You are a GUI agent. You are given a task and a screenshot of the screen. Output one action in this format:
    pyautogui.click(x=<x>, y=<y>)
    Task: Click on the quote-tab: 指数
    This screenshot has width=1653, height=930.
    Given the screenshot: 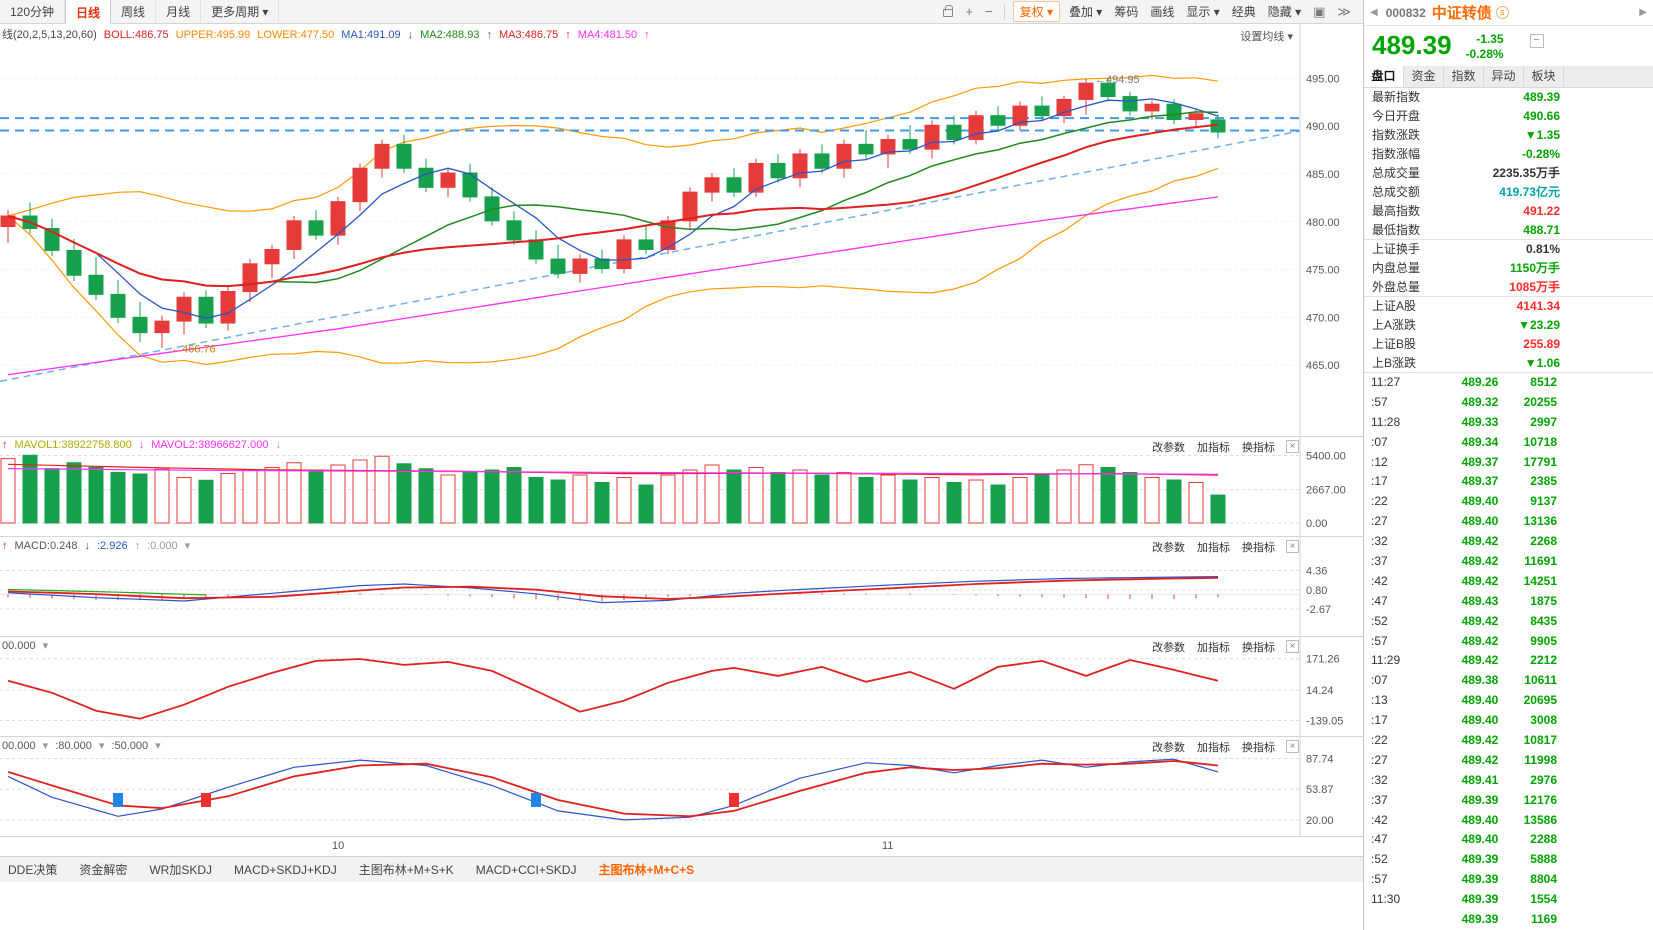 What is the action you would take?
    pyautogui.click(x=1464, y=76)
    